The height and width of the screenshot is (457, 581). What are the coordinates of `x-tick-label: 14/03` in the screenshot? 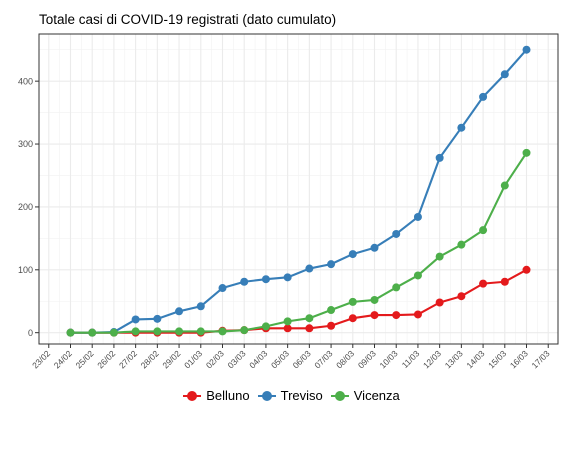 It's located at (475, 359).